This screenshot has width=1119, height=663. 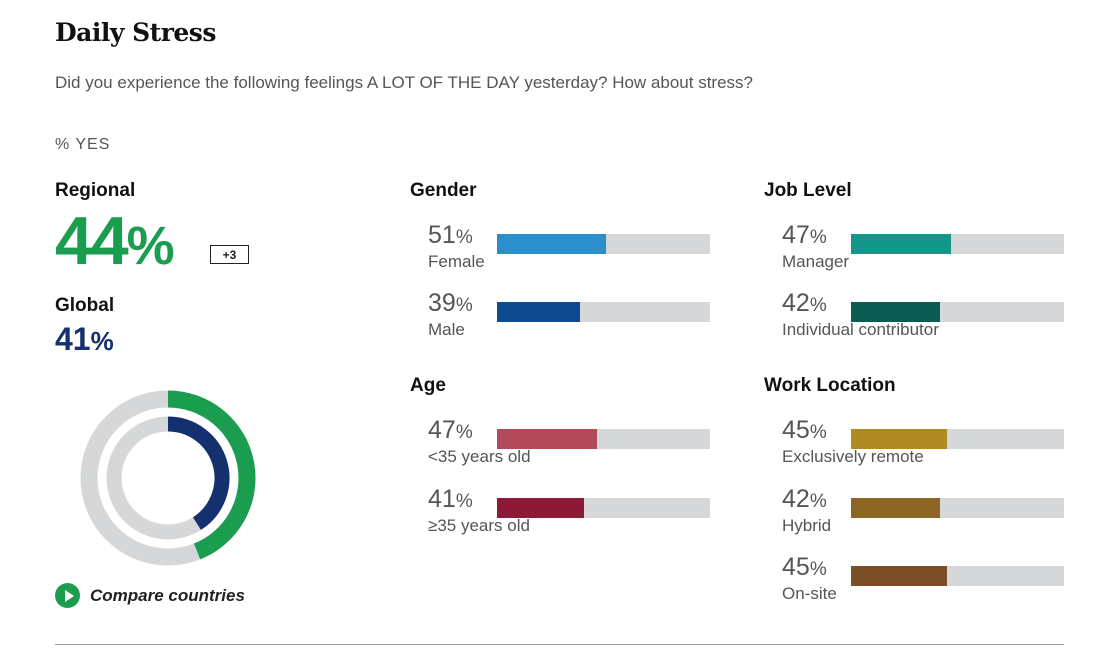 I want to click on bar-label-over-35: ≥35 years old, so click(x=479, y=525).